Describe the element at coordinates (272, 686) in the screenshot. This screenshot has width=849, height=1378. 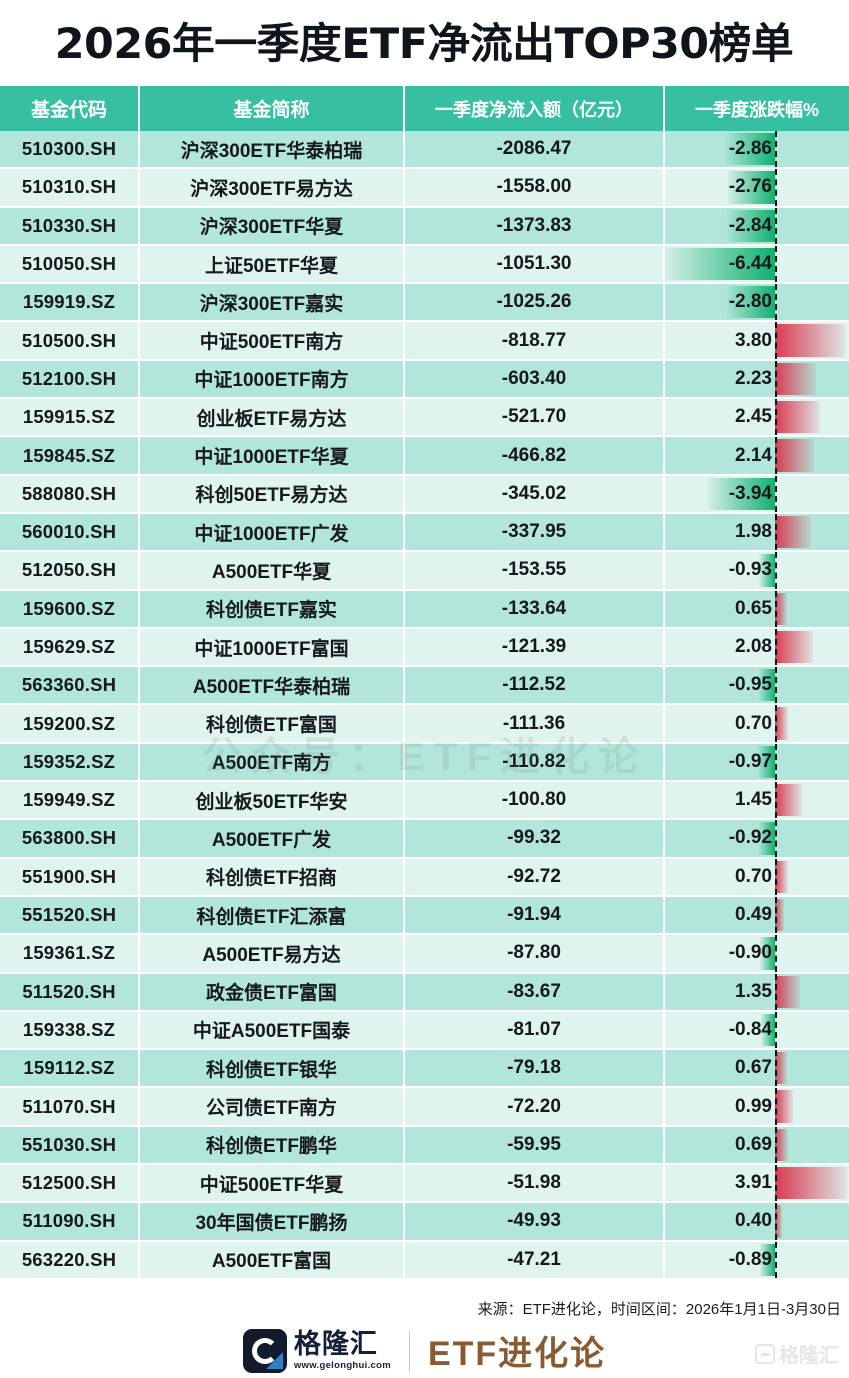
I see `cell-fund-name: A500ETF华泰柏瑞` at that location.